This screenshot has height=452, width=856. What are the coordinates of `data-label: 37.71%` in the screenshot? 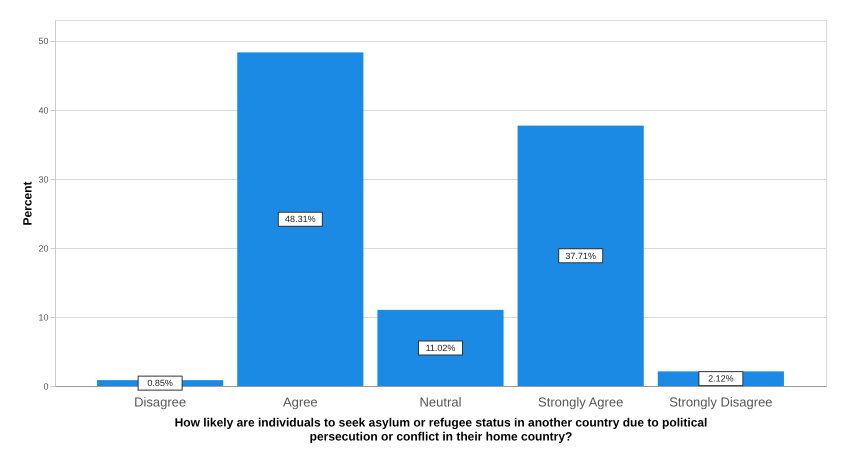 It's located at (580, 255).